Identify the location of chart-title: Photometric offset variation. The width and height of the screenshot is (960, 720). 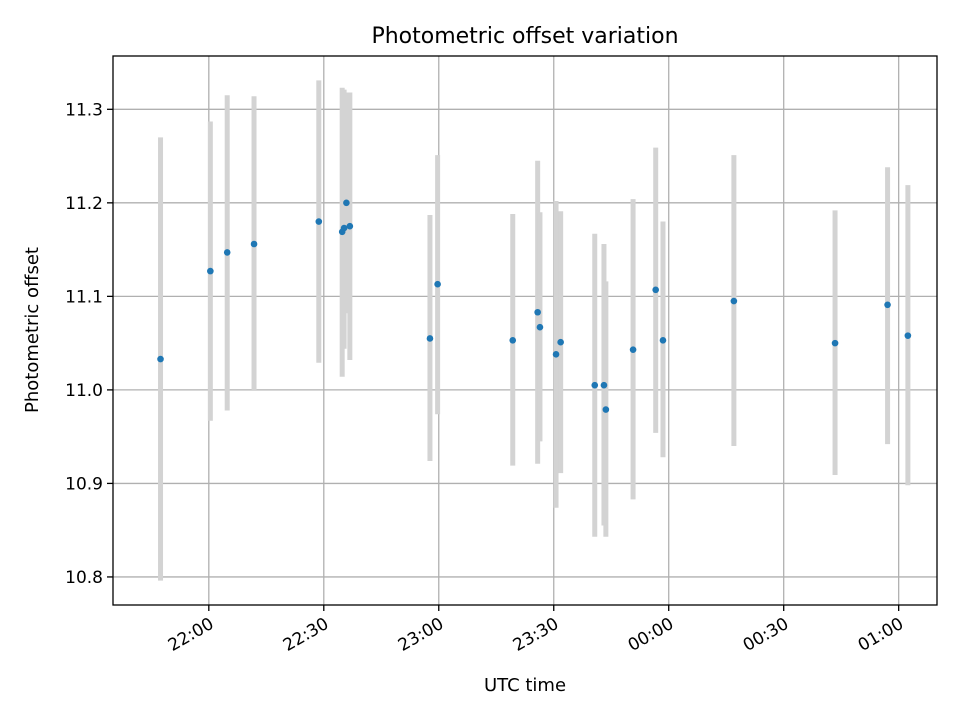
(524, 36).